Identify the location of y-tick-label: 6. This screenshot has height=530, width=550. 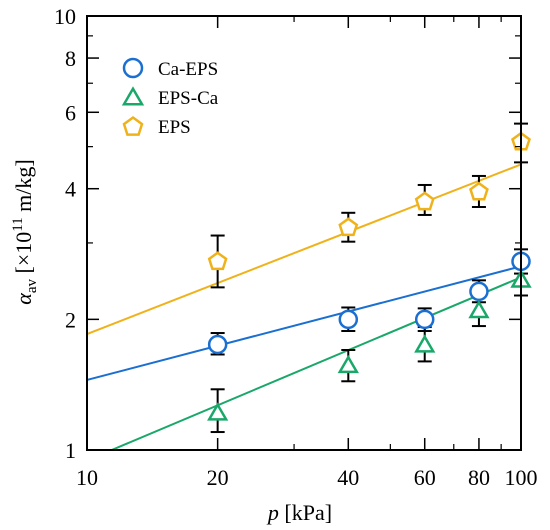
(70, 112).